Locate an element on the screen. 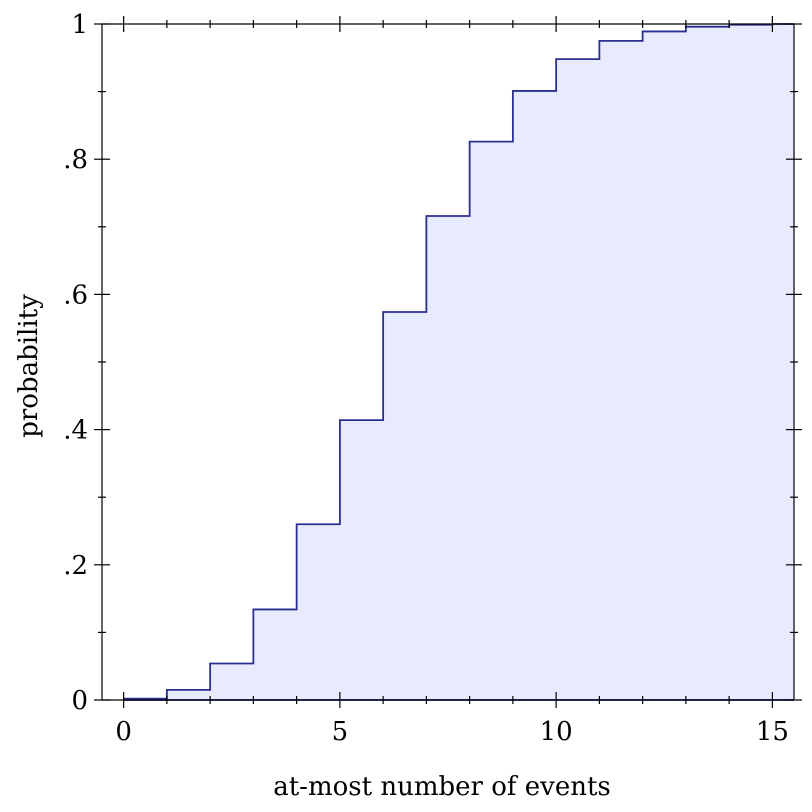  y-tick-label: 0 is located at coordinates (79, 701).